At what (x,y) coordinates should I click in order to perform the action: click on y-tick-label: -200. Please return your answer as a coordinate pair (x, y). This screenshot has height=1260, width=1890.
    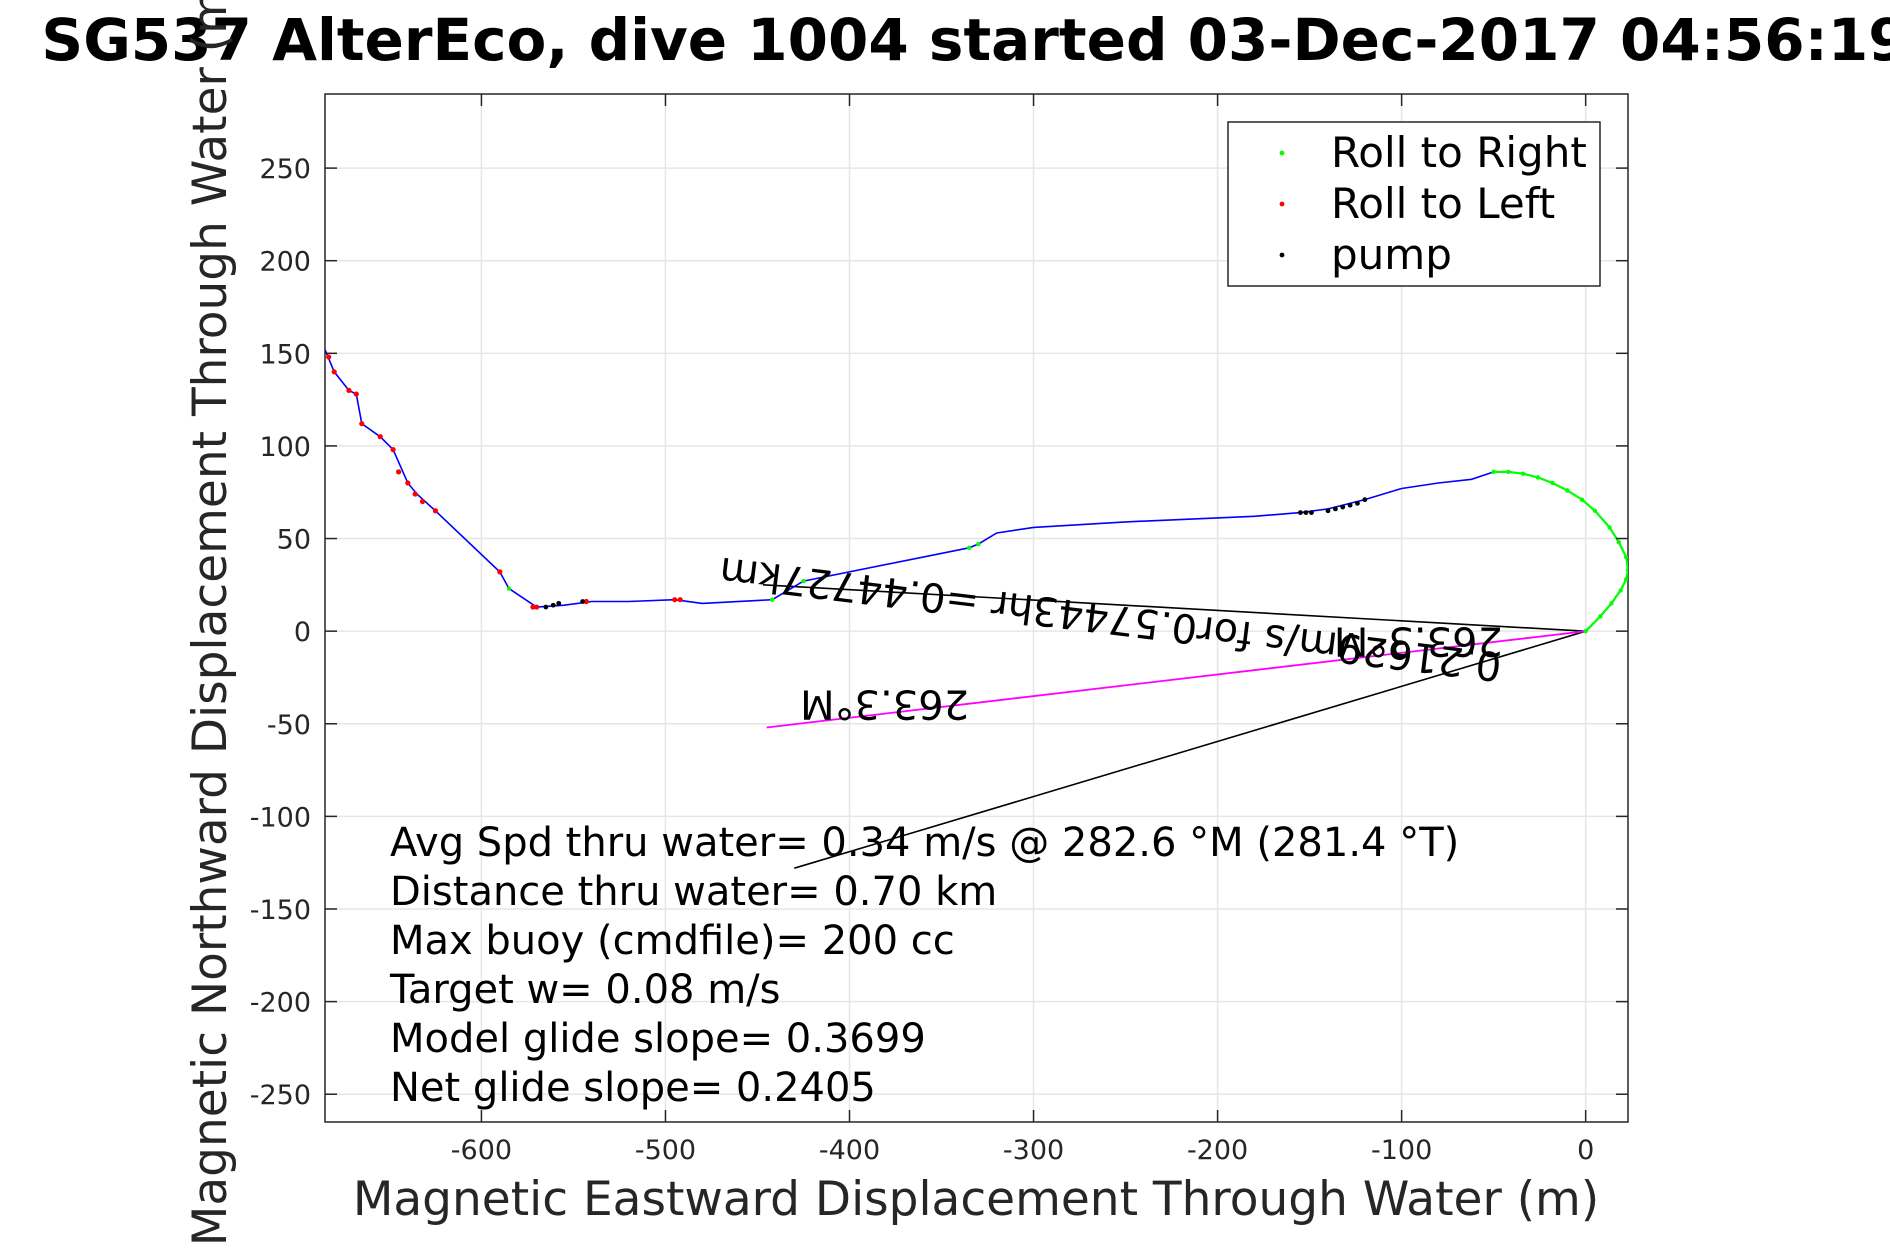
    Looking at the image, I should click on (280, 1003).